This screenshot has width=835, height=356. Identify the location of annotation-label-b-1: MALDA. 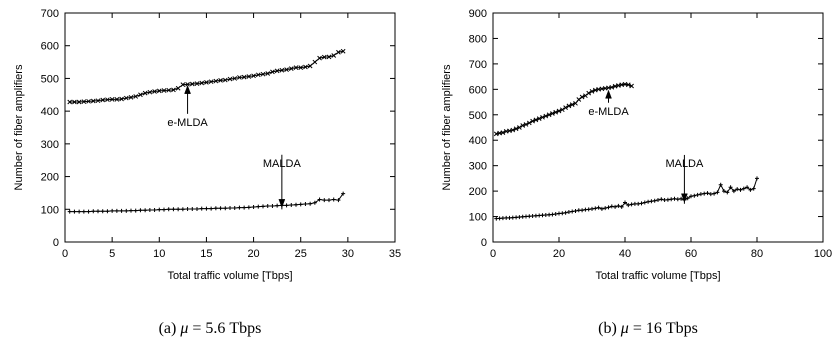
(684, 164).